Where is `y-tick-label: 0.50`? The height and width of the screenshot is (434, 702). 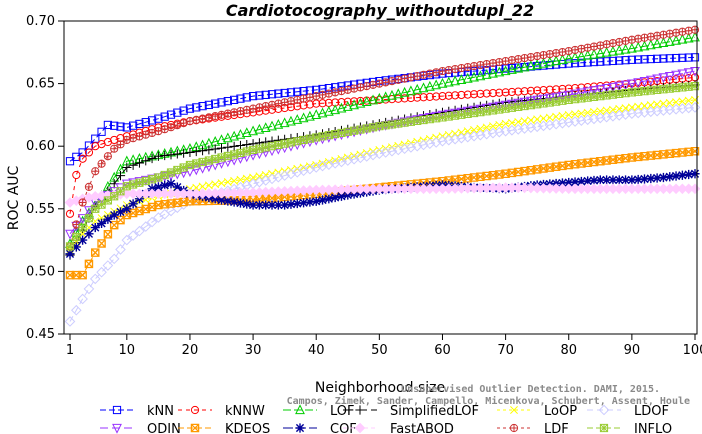
y-tick-label: 0.50 is located at coordinates (40, 271).